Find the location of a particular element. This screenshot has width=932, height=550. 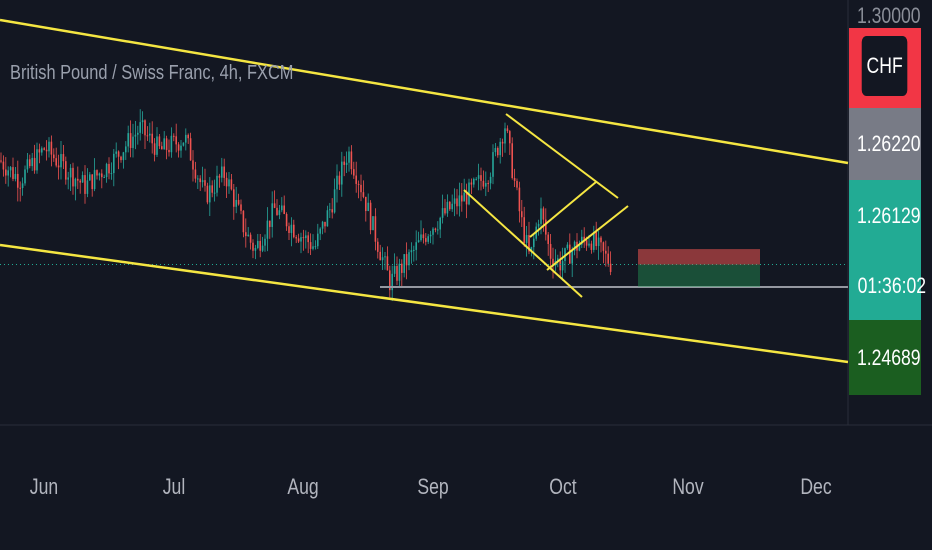

price-label-text: 1.26129 is located at coordinates (888, 215).